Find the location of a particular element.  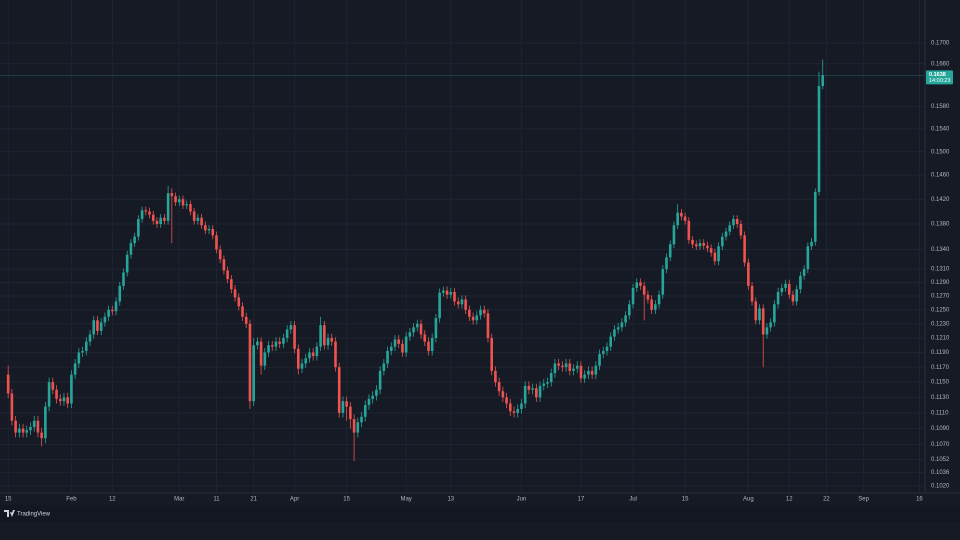

last-price-box is located at coordinates (939, 77).